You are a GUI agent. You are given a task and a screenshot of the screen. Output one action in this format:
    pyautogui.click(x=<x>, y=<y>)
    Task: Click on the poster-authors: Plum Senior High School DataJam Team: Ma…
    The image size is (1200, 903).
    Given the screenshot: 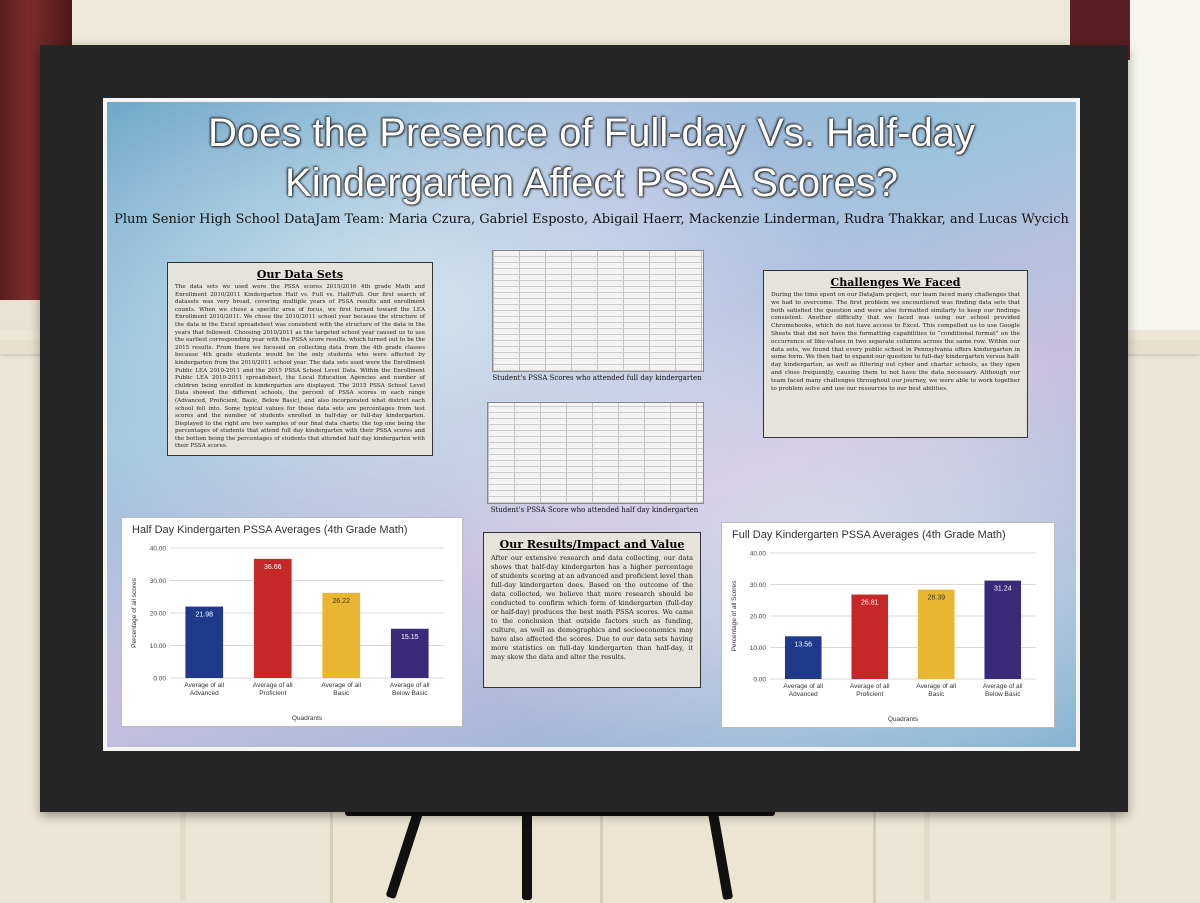 What is the action you would take?
    pyautogui.click(x=591, y=219)
    